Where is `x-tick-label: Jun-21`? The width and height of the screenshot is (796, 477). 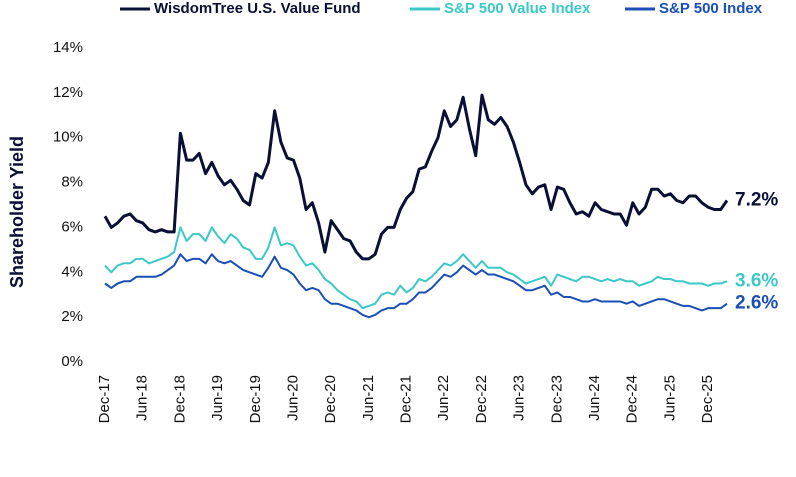
x-tick-label: Jun-21 is located at coordinates (368, 398).